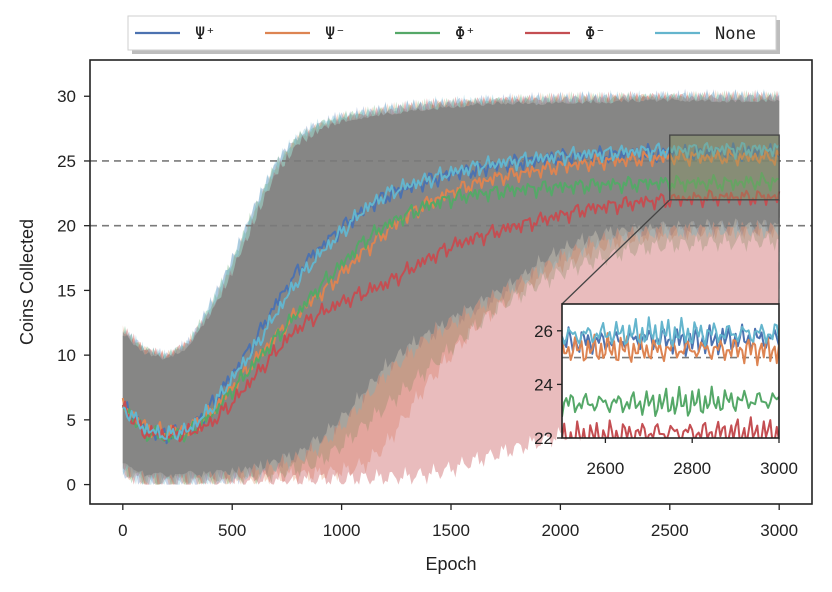 This screenshot has height=592, width=832. What do you see at coordinates (692, 468) in the screenshot?
I see `inset-x-tick-label: 2800` at bounding box center [692, 468].